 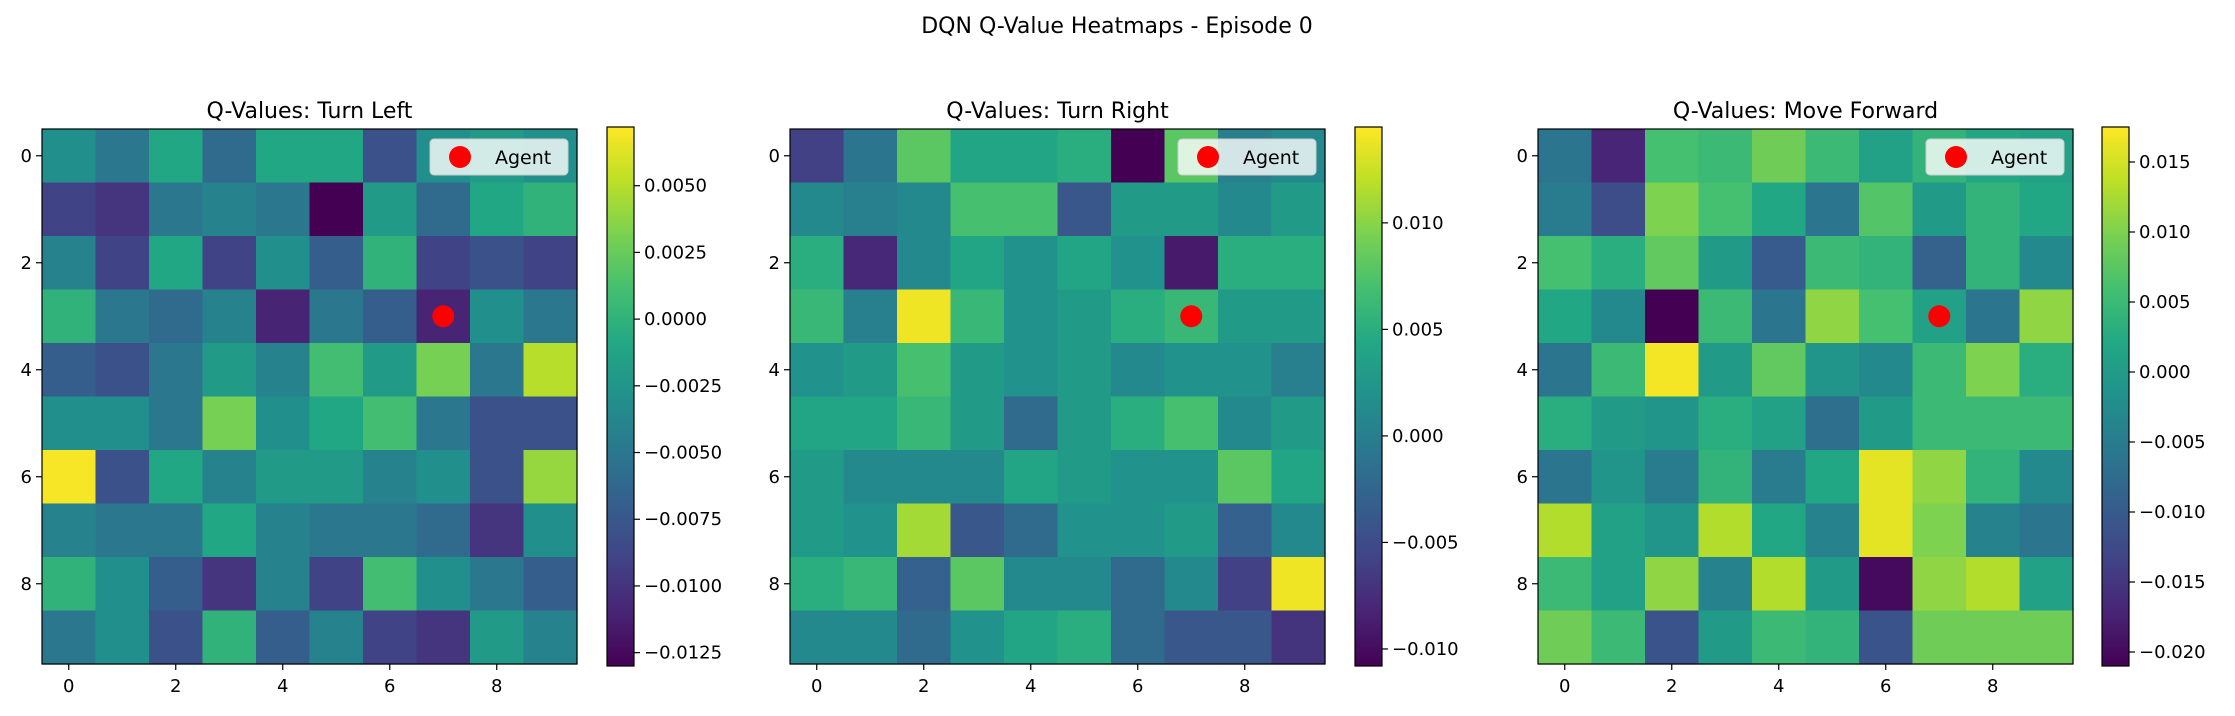 What do you see at coordinates (310, 111) in the screenshot?
I see `panel-title: Q-Values: Turn Left` at bounding box center [310, 111].